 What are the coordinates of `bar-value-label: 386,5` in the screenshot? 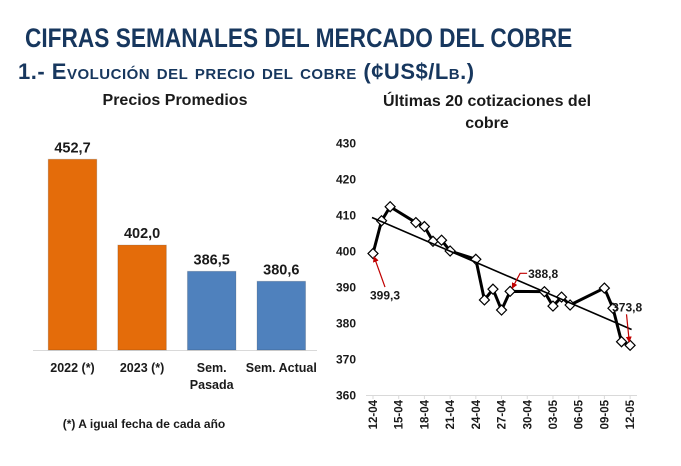 It's located at (212, 260).